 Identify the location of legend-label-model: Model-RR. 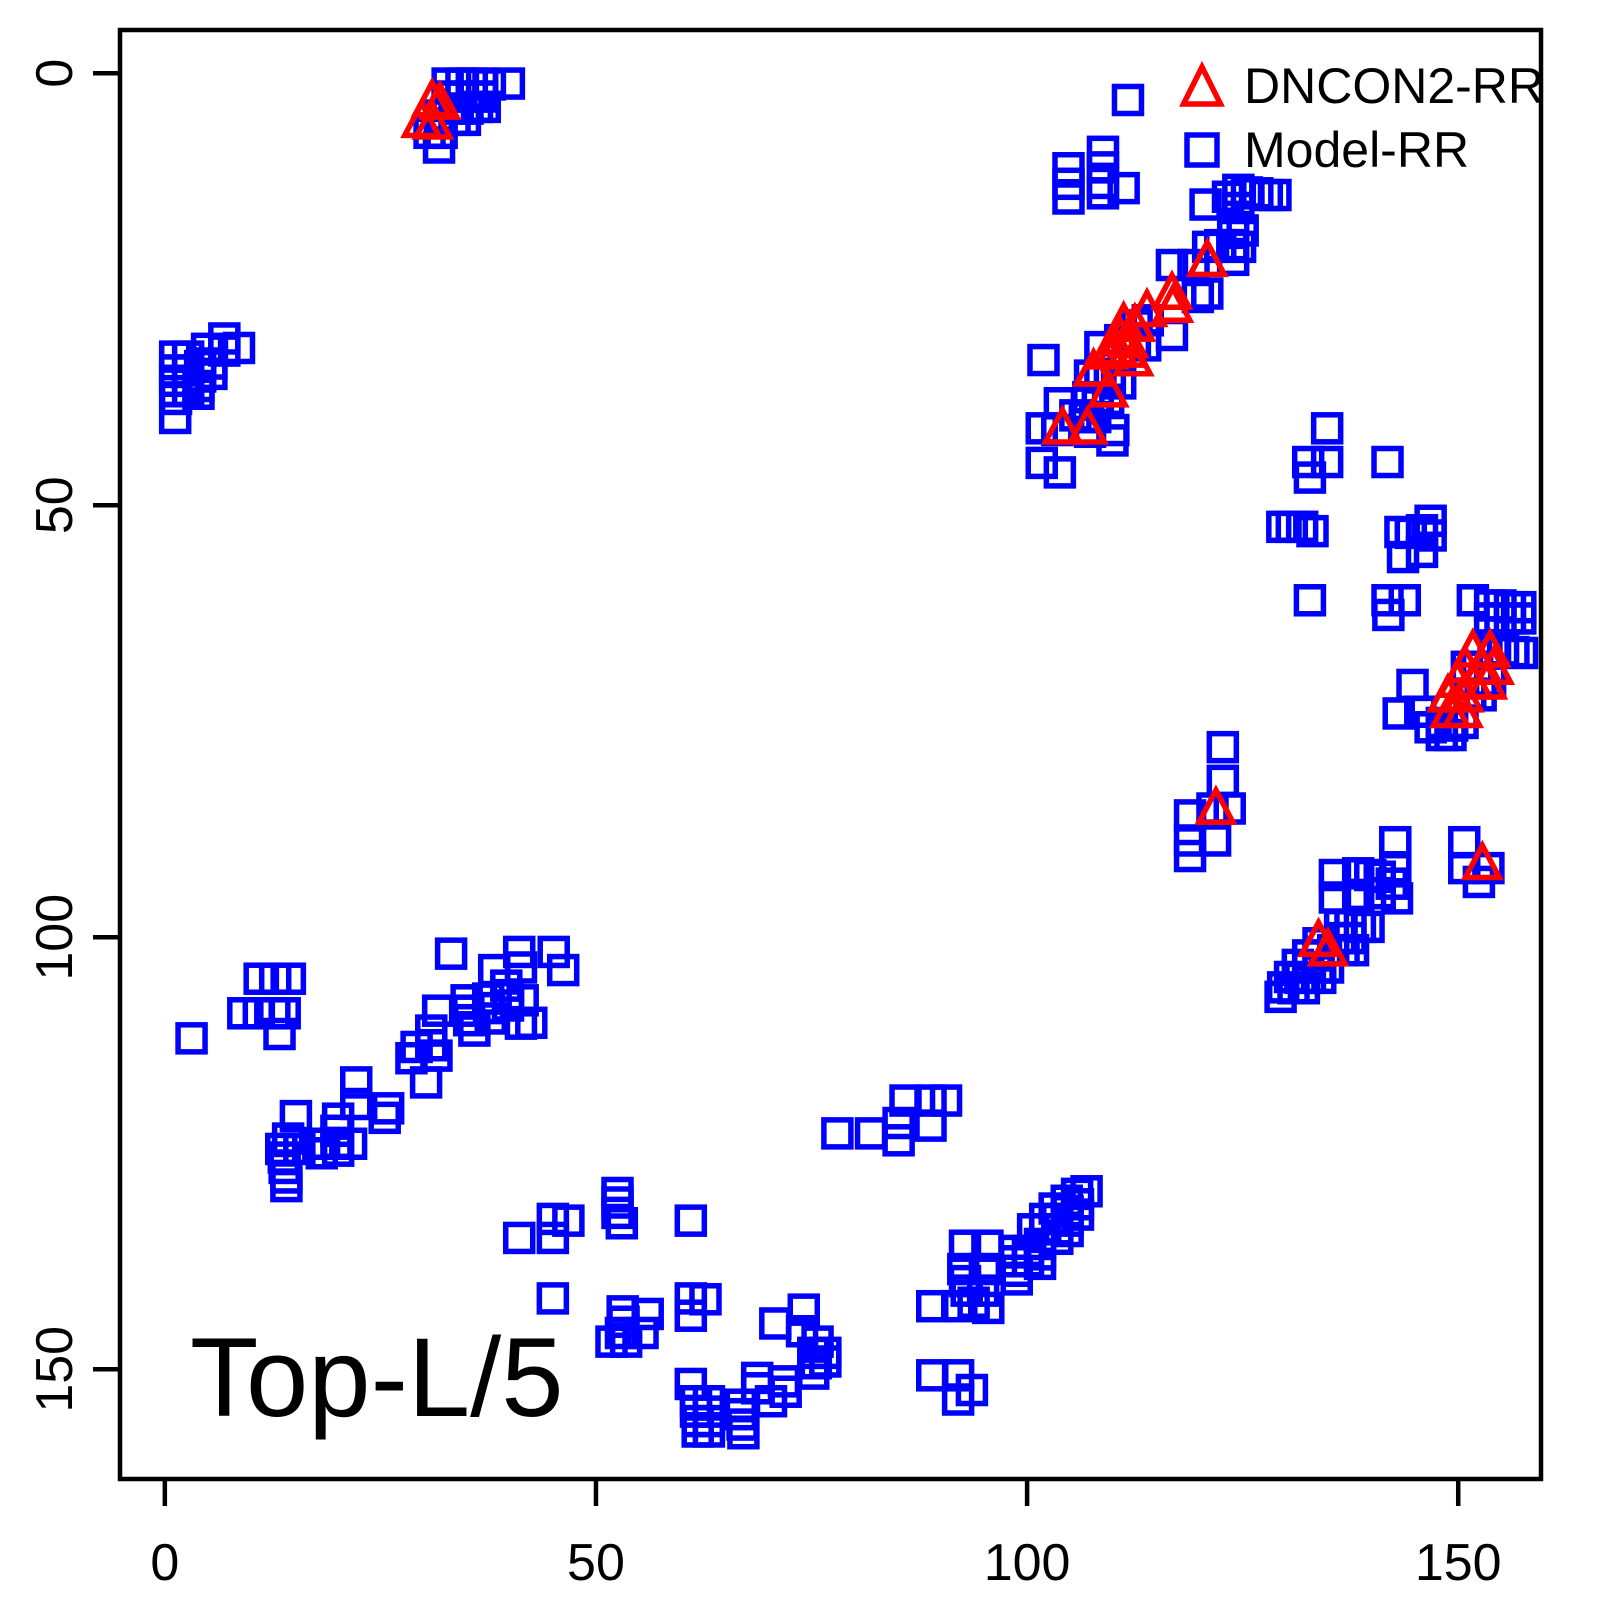
(1357, 150).